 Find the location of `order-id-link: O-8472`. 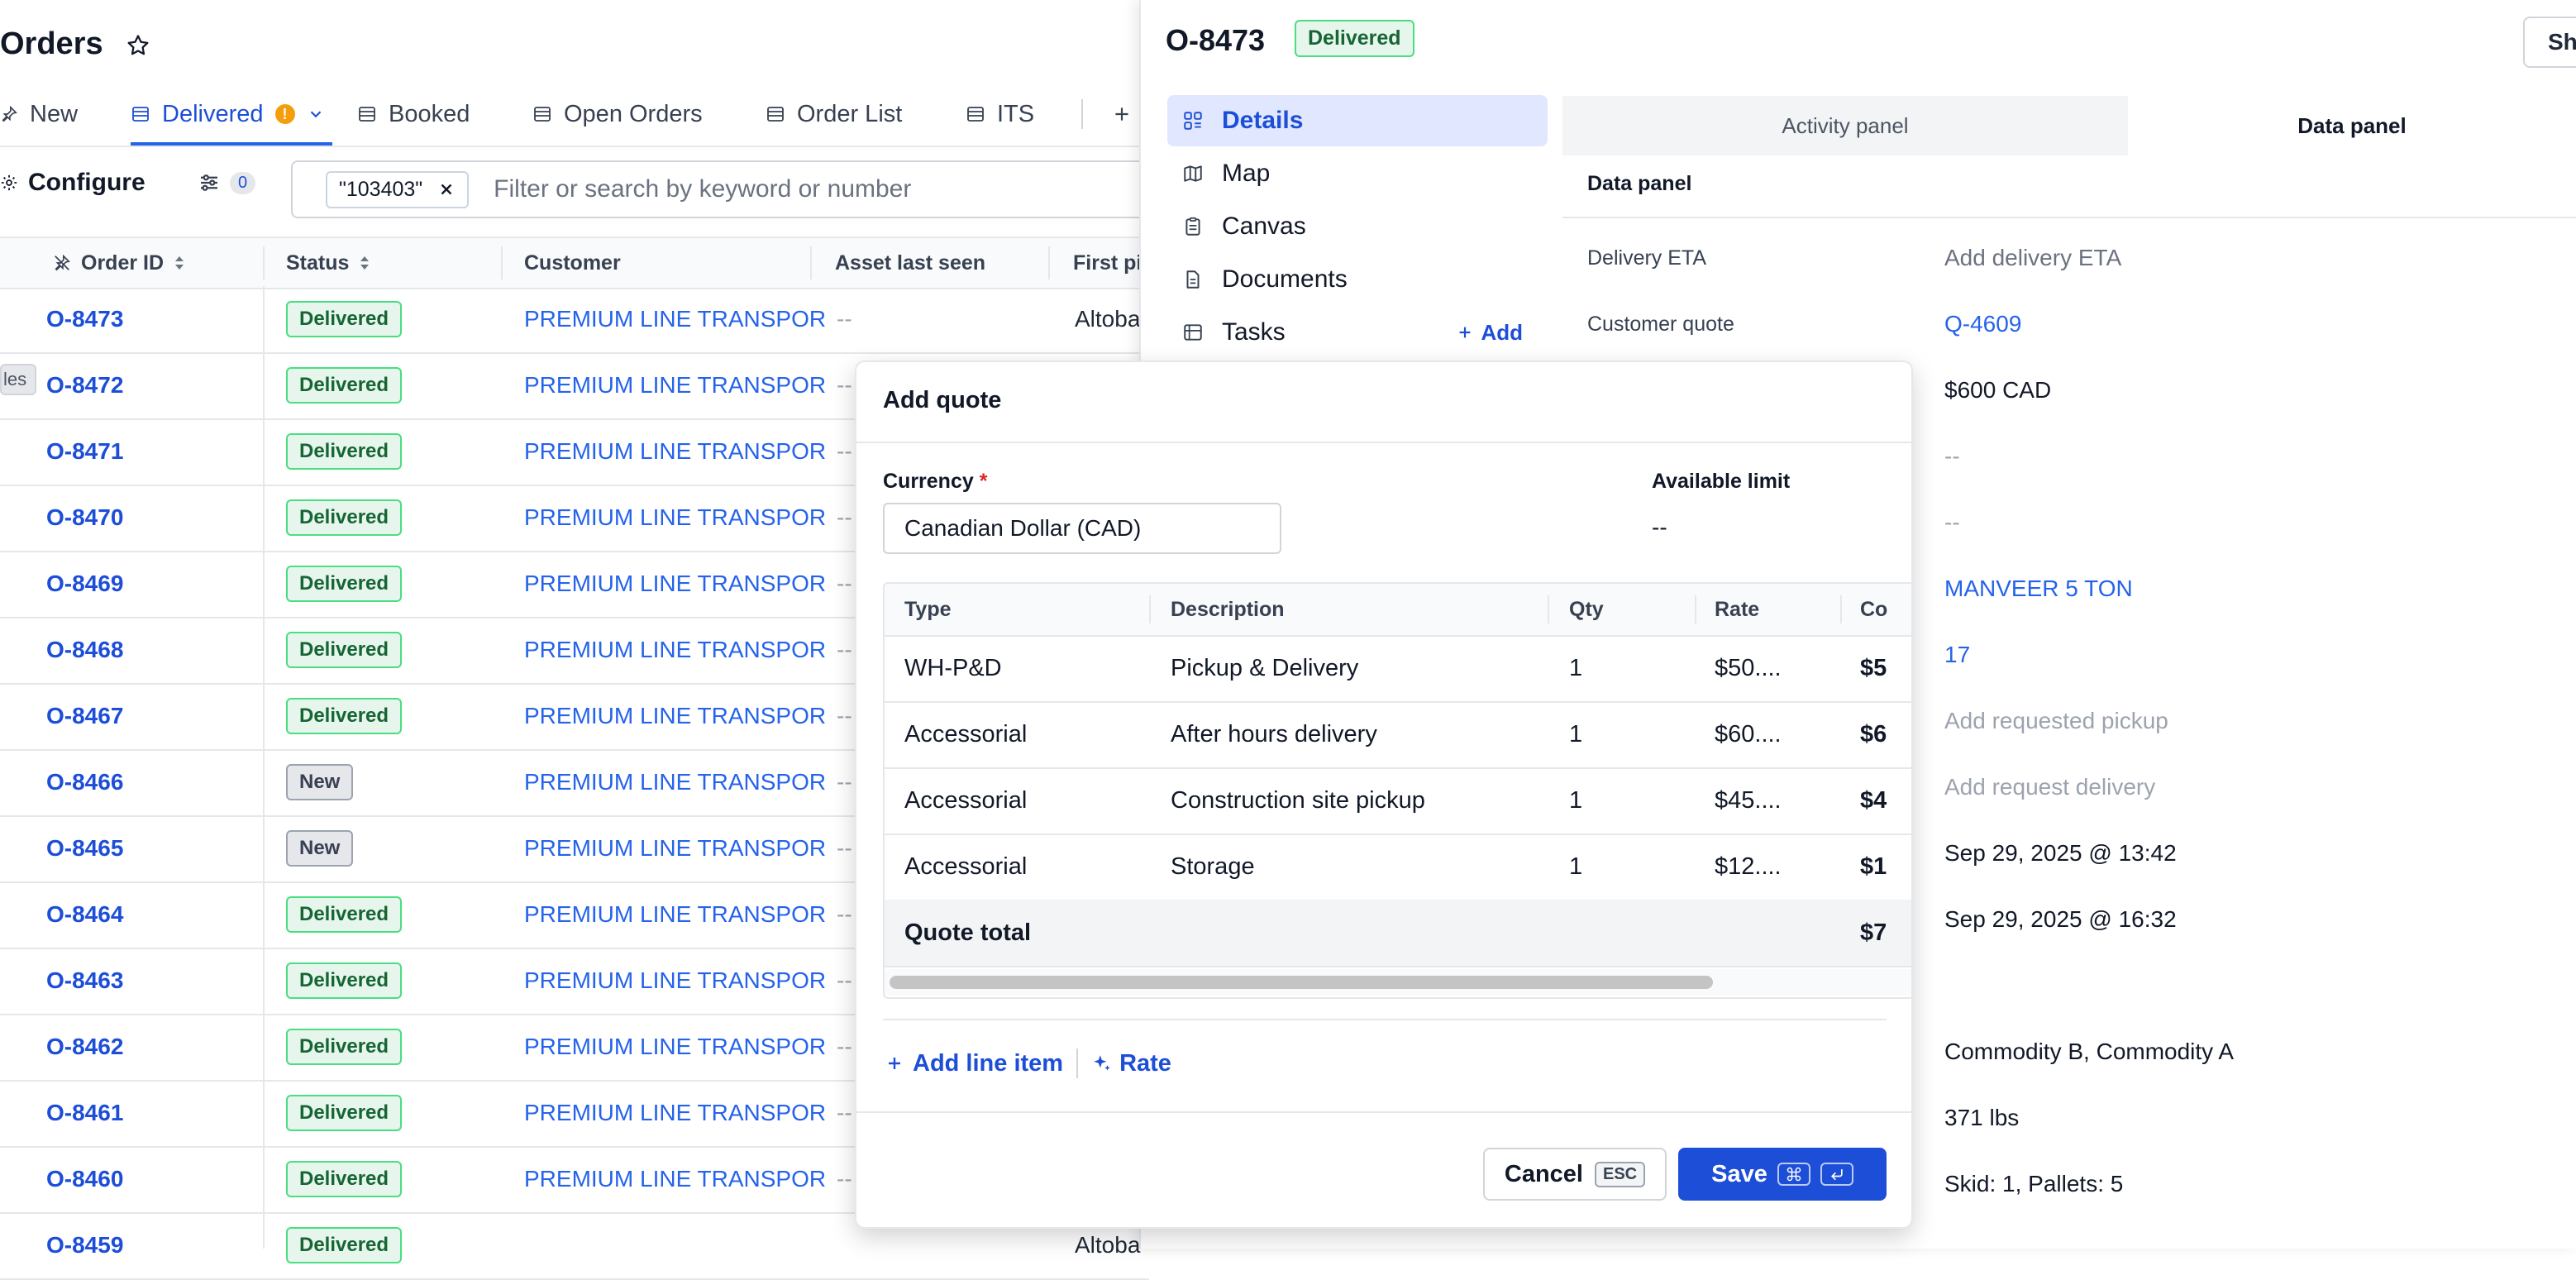

order-id-link: O-8472 is located at coordinates (85, 385).